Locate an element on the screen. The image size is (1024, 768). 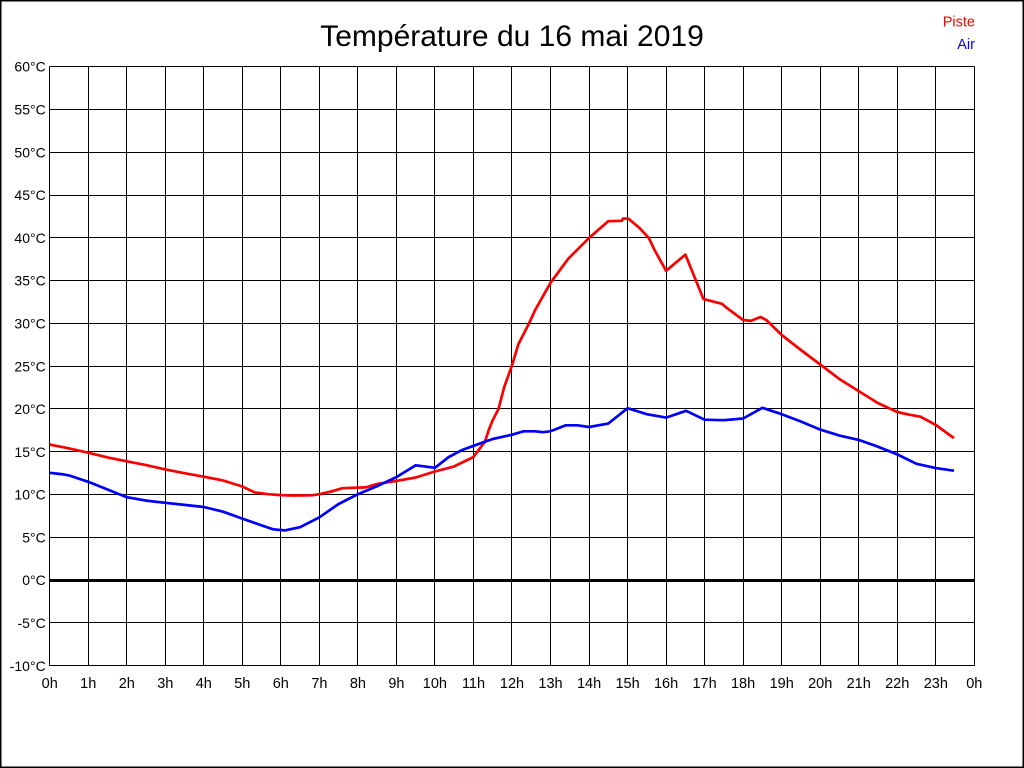
svg-text: 6h is located at coordinates (281, 684).